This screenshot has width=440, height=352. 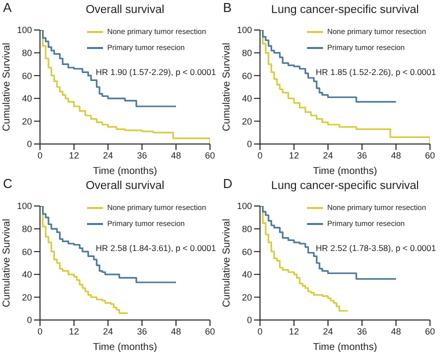 I want to click on text: B, so click(x=227, y=7).